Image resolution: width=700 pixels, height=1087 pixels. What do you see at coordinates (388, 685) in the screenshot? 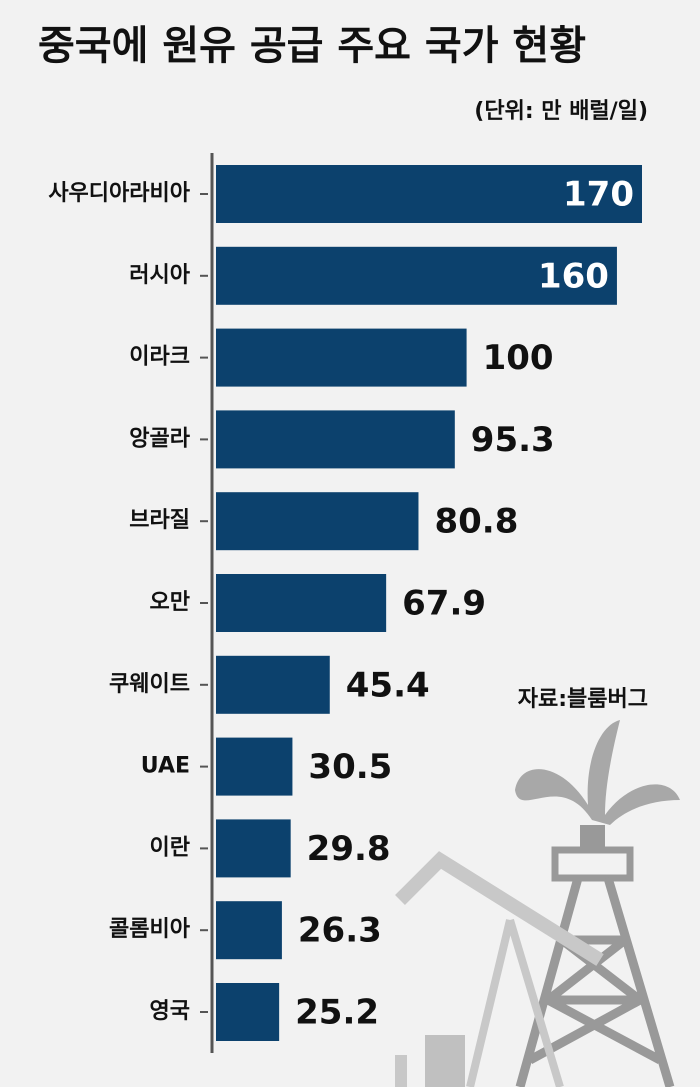
I see `value-label: 45.4` at bounding box center [388, 685].